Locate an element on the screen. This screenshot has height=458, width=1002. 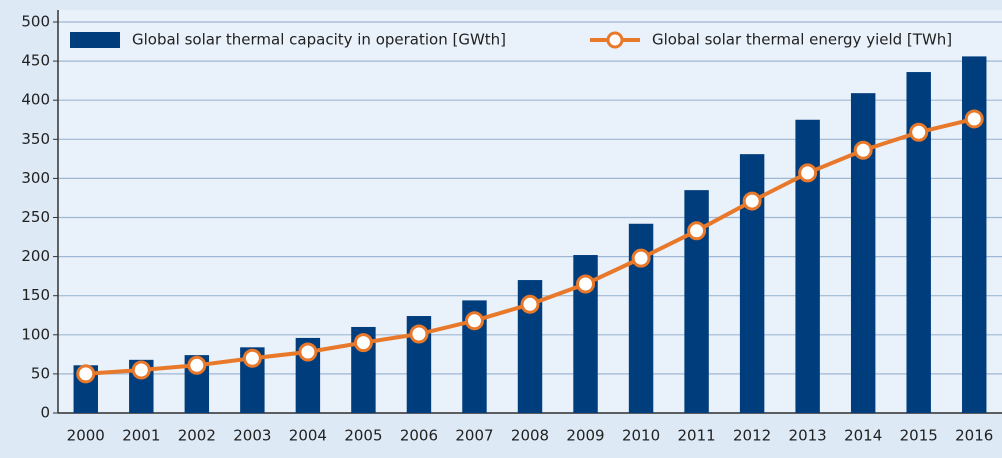
y-tick-label: 200 is located at coordinates (35, 256).